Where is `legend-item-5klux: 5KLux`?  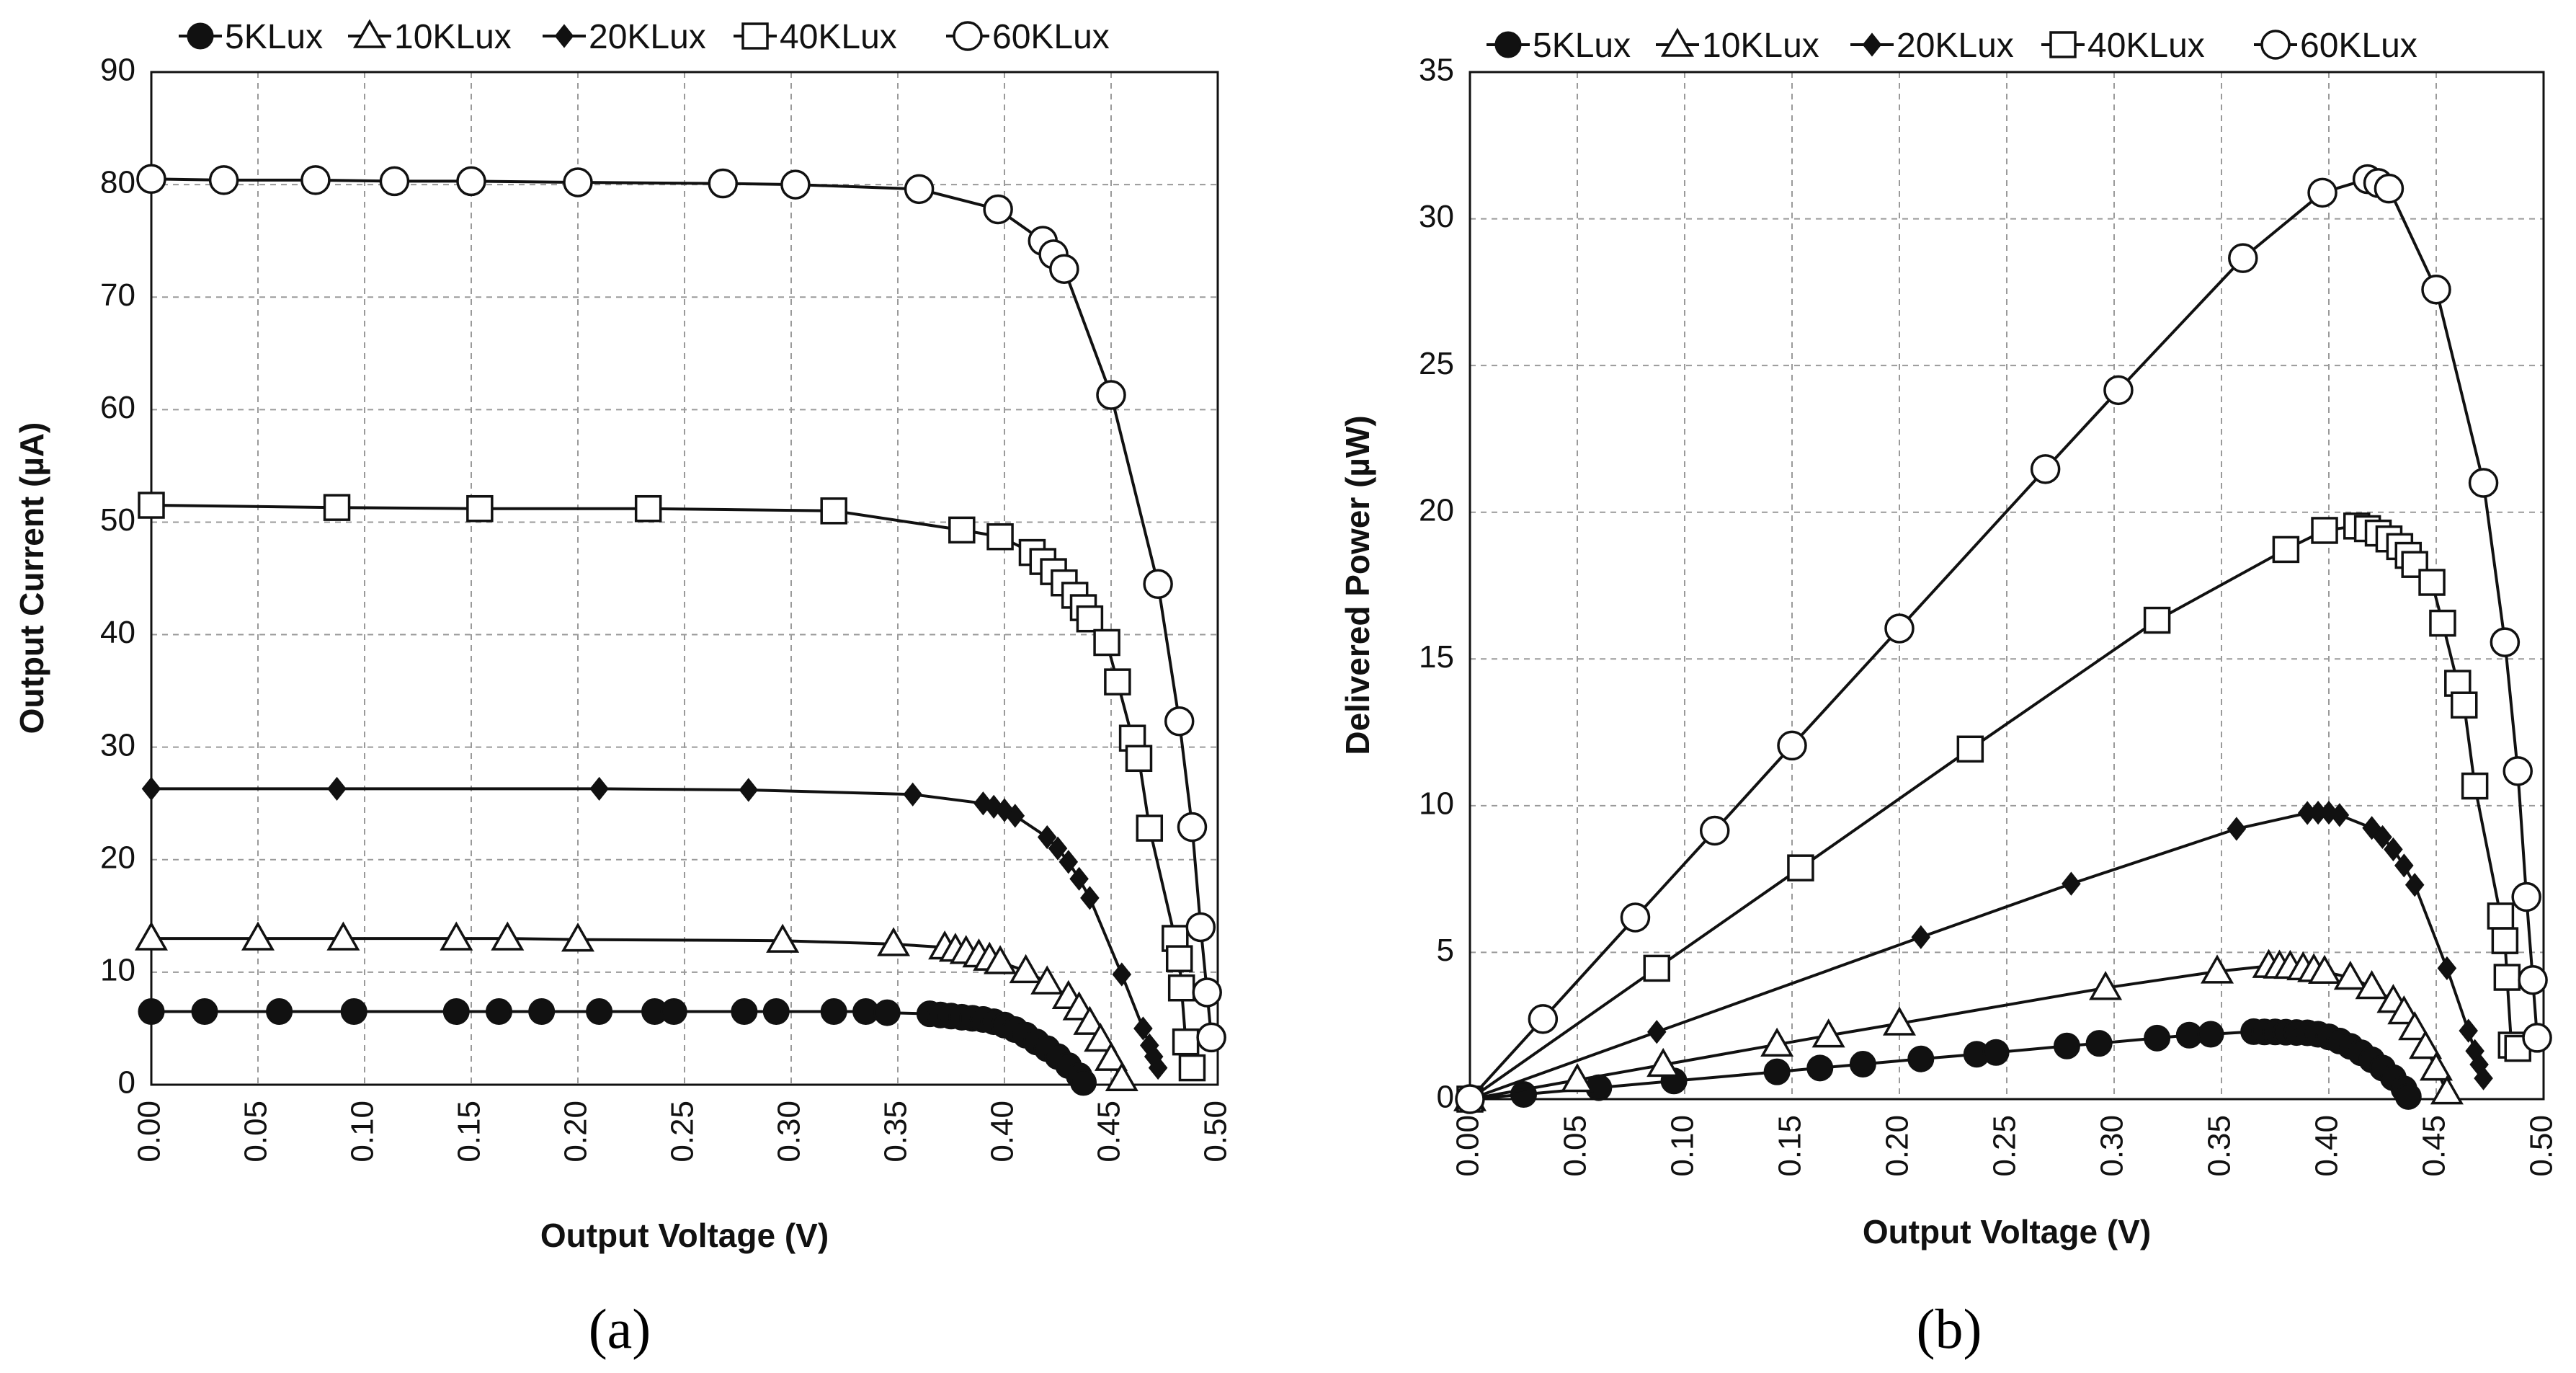
legend-item-5klux: 5KLux is located at coordinates (1559, 46).